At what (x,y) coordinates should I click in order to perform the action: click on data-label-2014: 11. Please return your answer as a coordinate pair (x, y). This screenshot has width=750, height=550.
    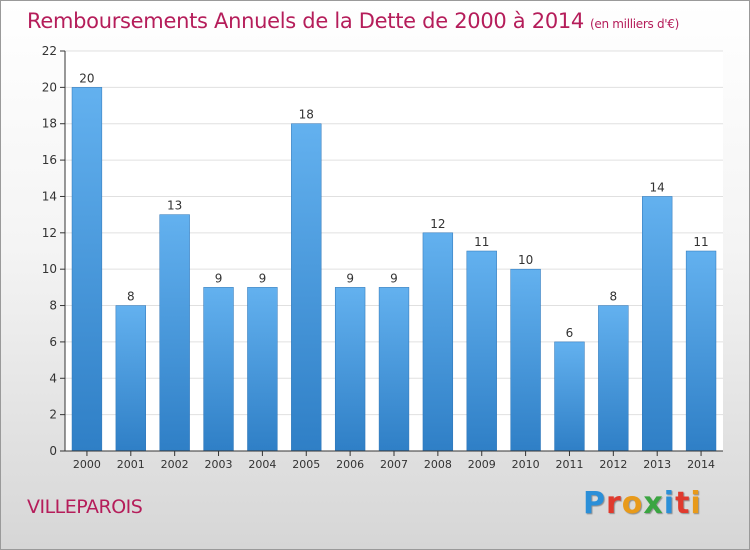
    Looking at the image, I should click on (700, 242).